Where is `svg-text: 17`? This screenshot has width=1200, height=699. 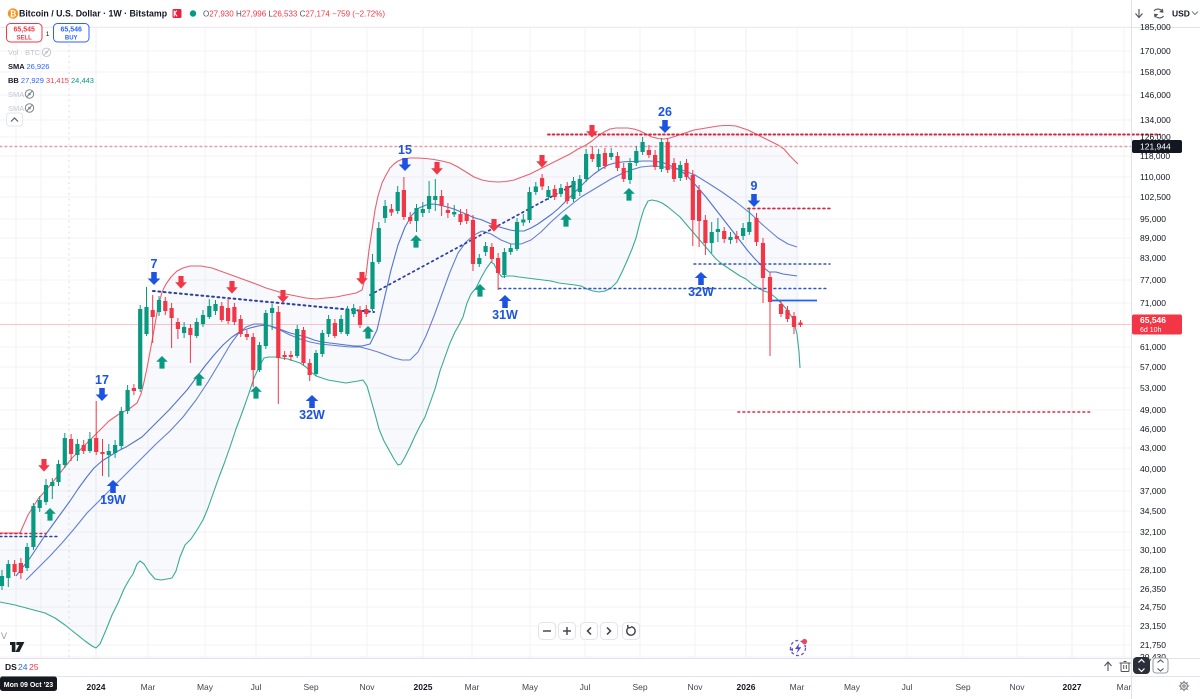 svg-text: 17 is located at coordinates (102, 380).